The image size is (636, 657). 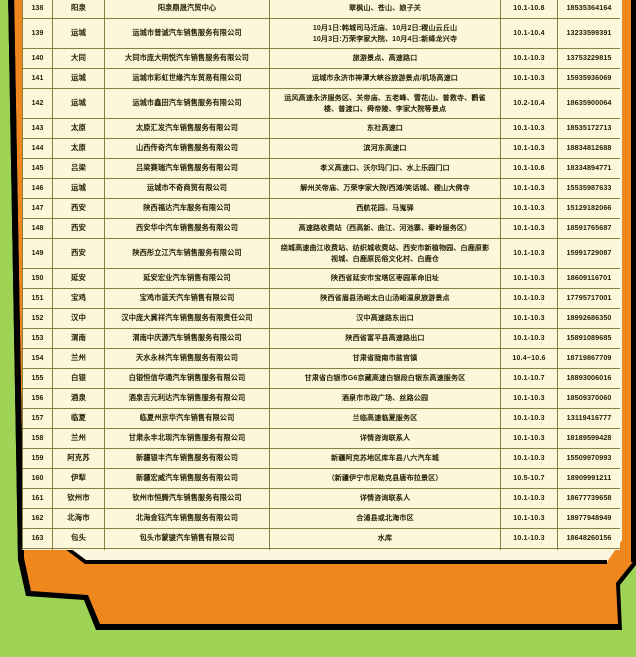 What do you see at coordinates (385, 27) in the screenshot?
I see `spot-line: 10月1日:韩城司马迁庙、10月2日:稷山云丘山` at bounding box center [385, 27].